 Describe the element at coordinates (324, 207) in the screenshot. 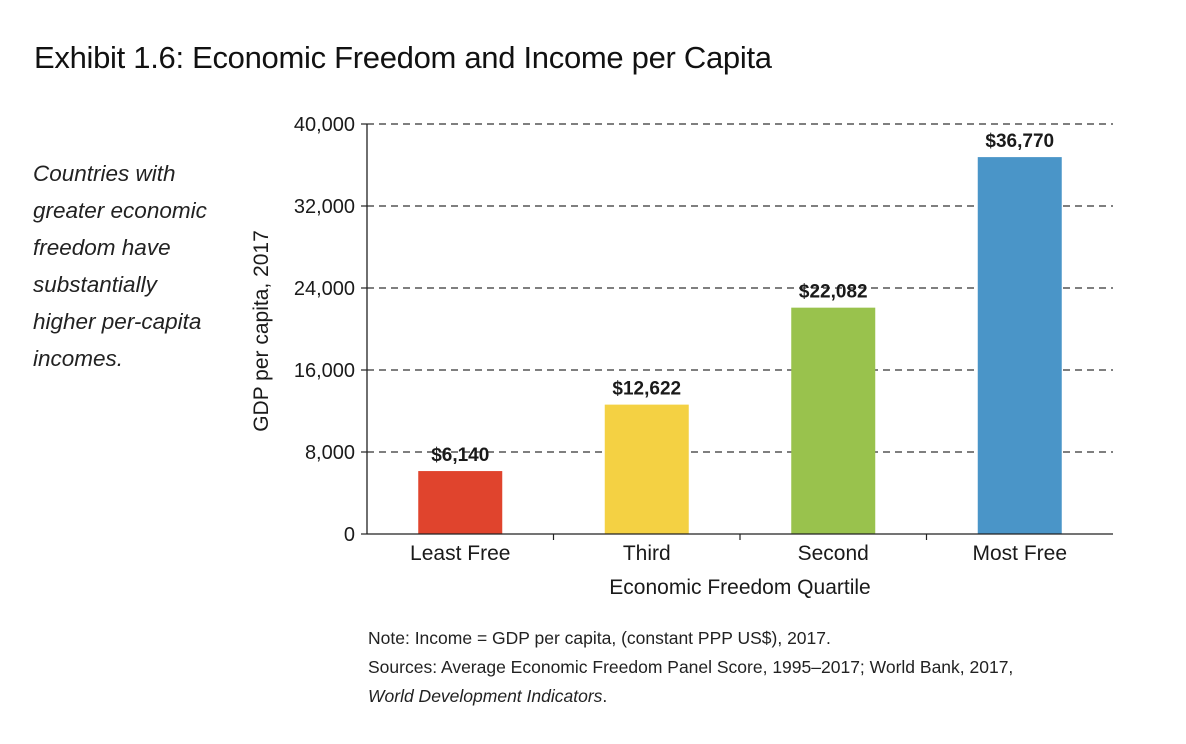

I see `y-tick-label: 32,000` at that location.